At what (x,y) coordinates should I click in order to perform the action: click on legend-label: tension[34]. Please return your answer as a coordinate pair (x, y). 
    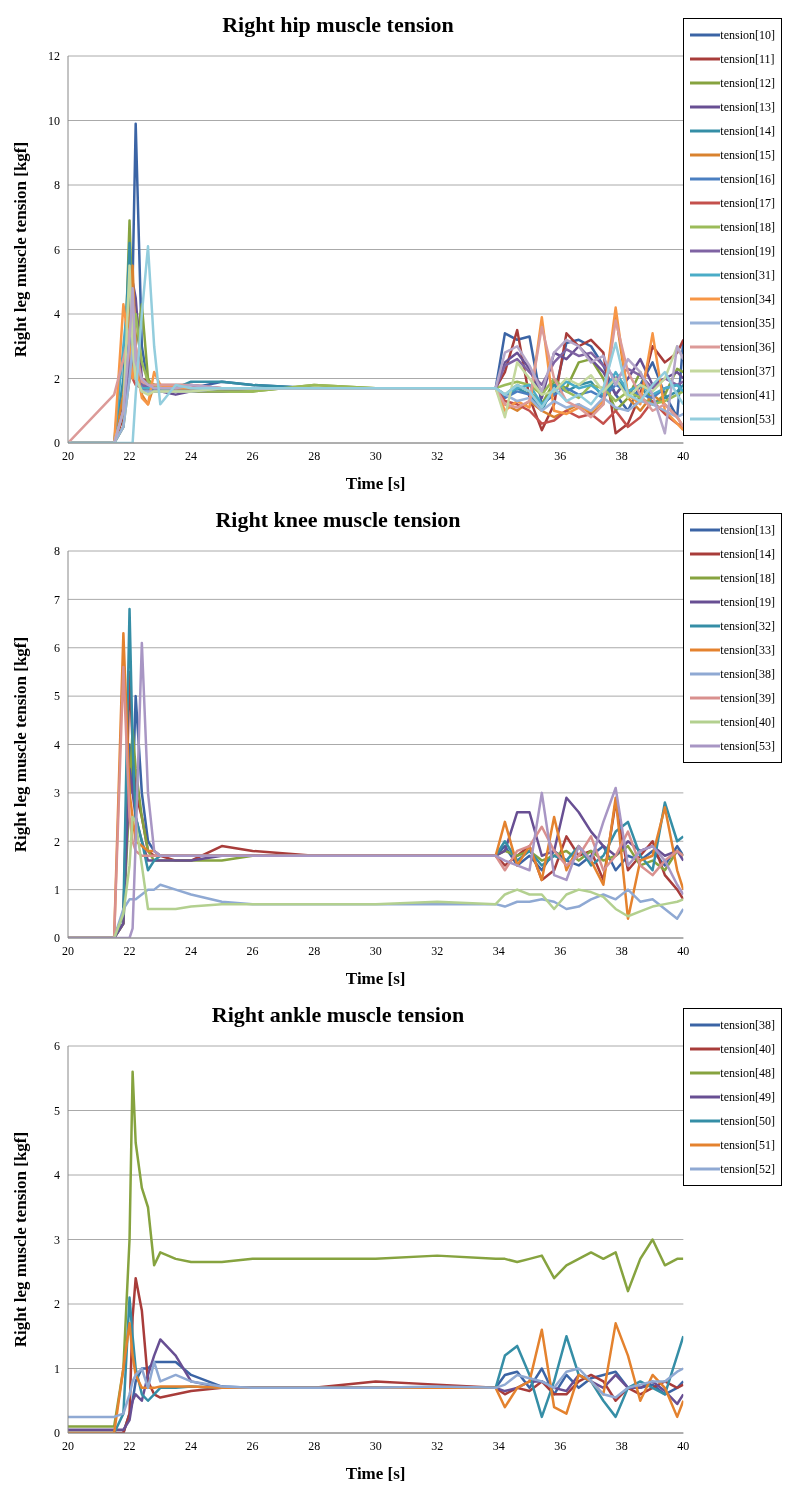
    Looking at the image, I should click on (747, 299).